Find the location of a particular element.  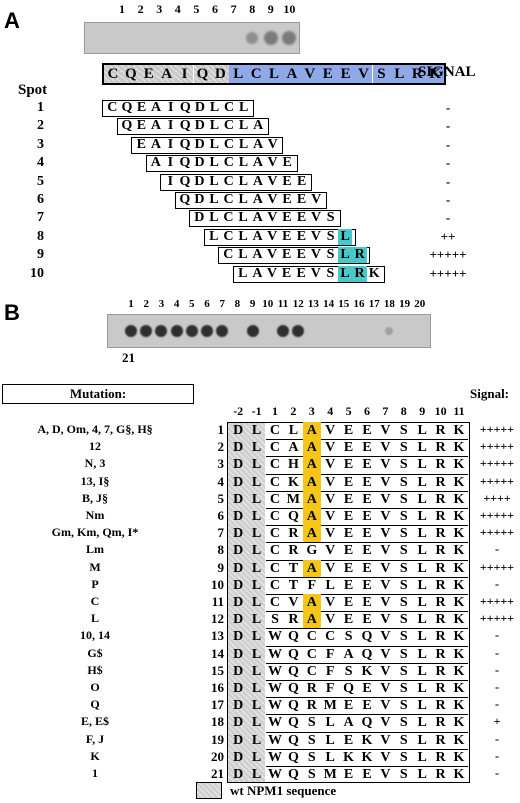

blot-lane-number: 15 is located at coordinates (344, 304).